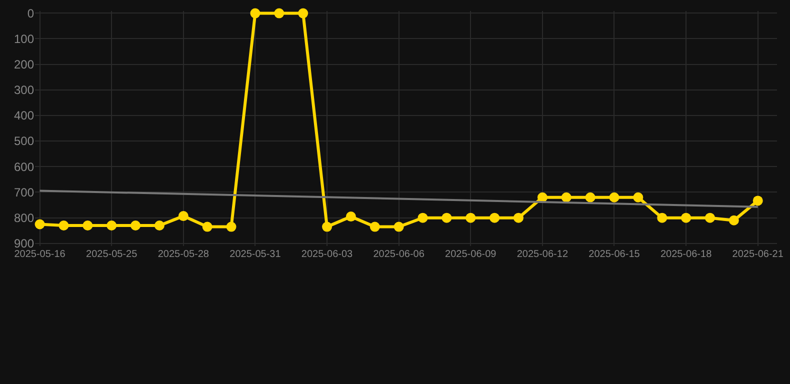 This screenshot has width=790, height=384. Describe the element at coordinates (24, 192) in the screenshot. I see `y-tick-label: 700` at that location.